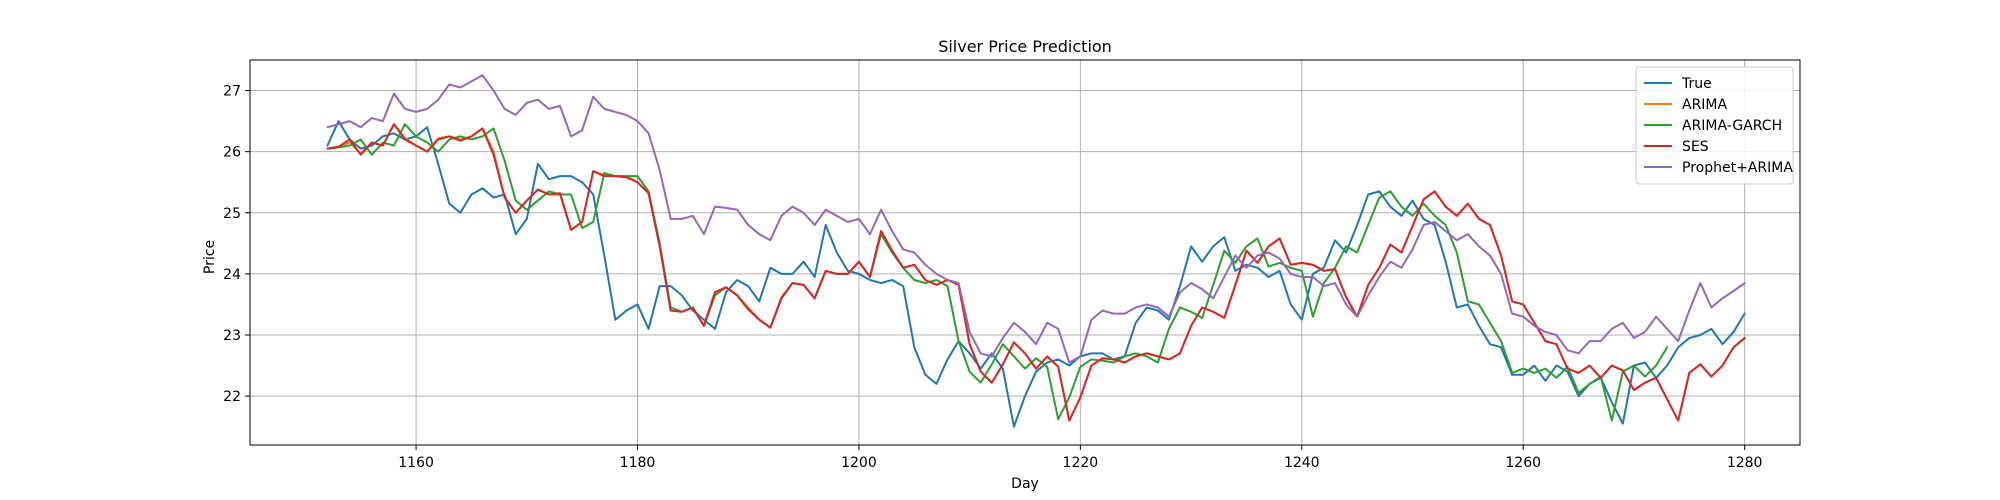 This screenshot has height=500, width=2000. I want to click on legend-label: ARIMA, so click(1705, 105).